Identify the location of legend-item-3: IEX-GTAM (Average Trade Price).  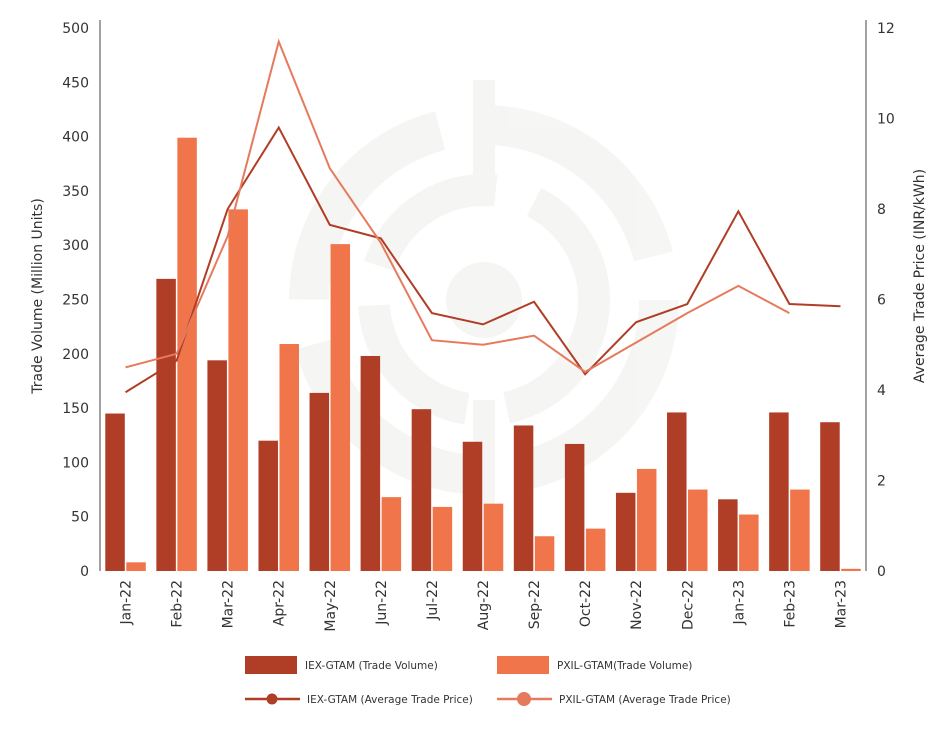
(359, 699).